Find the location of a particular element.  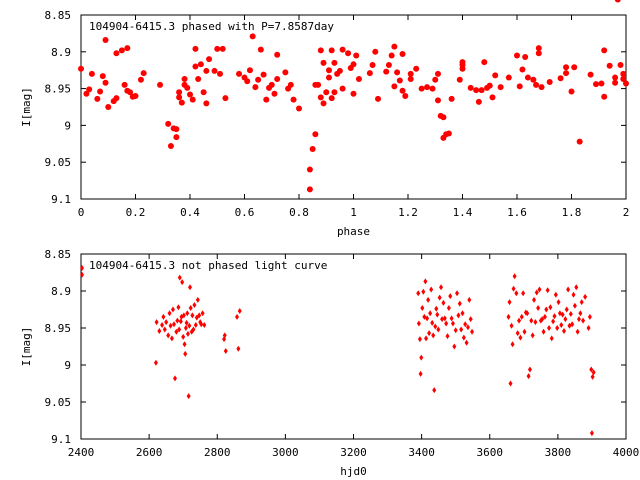

y-tick-label: 8.9 is located at coordinates (61, 52).